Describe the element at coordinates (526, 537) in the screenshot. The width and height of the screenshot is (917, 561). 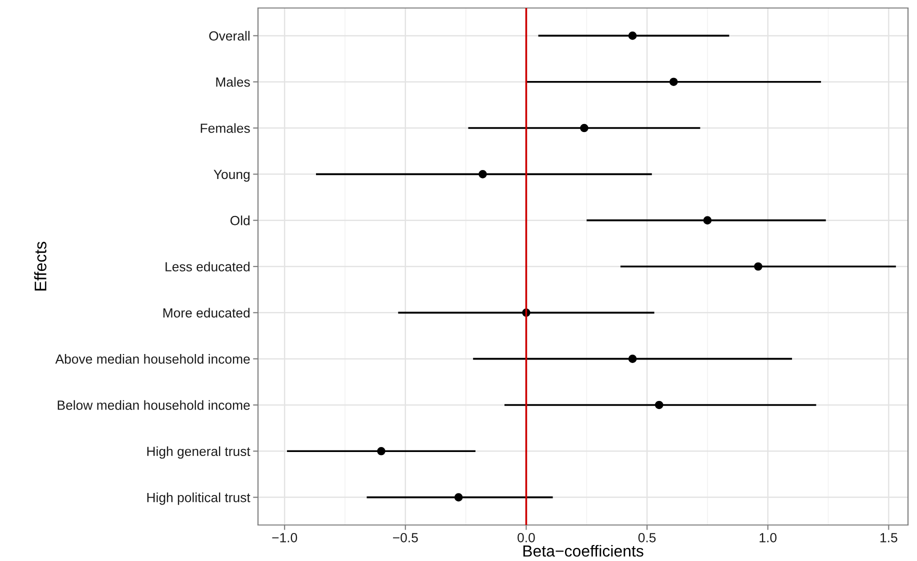
I see `x-tick-label: 0.0` at that location.